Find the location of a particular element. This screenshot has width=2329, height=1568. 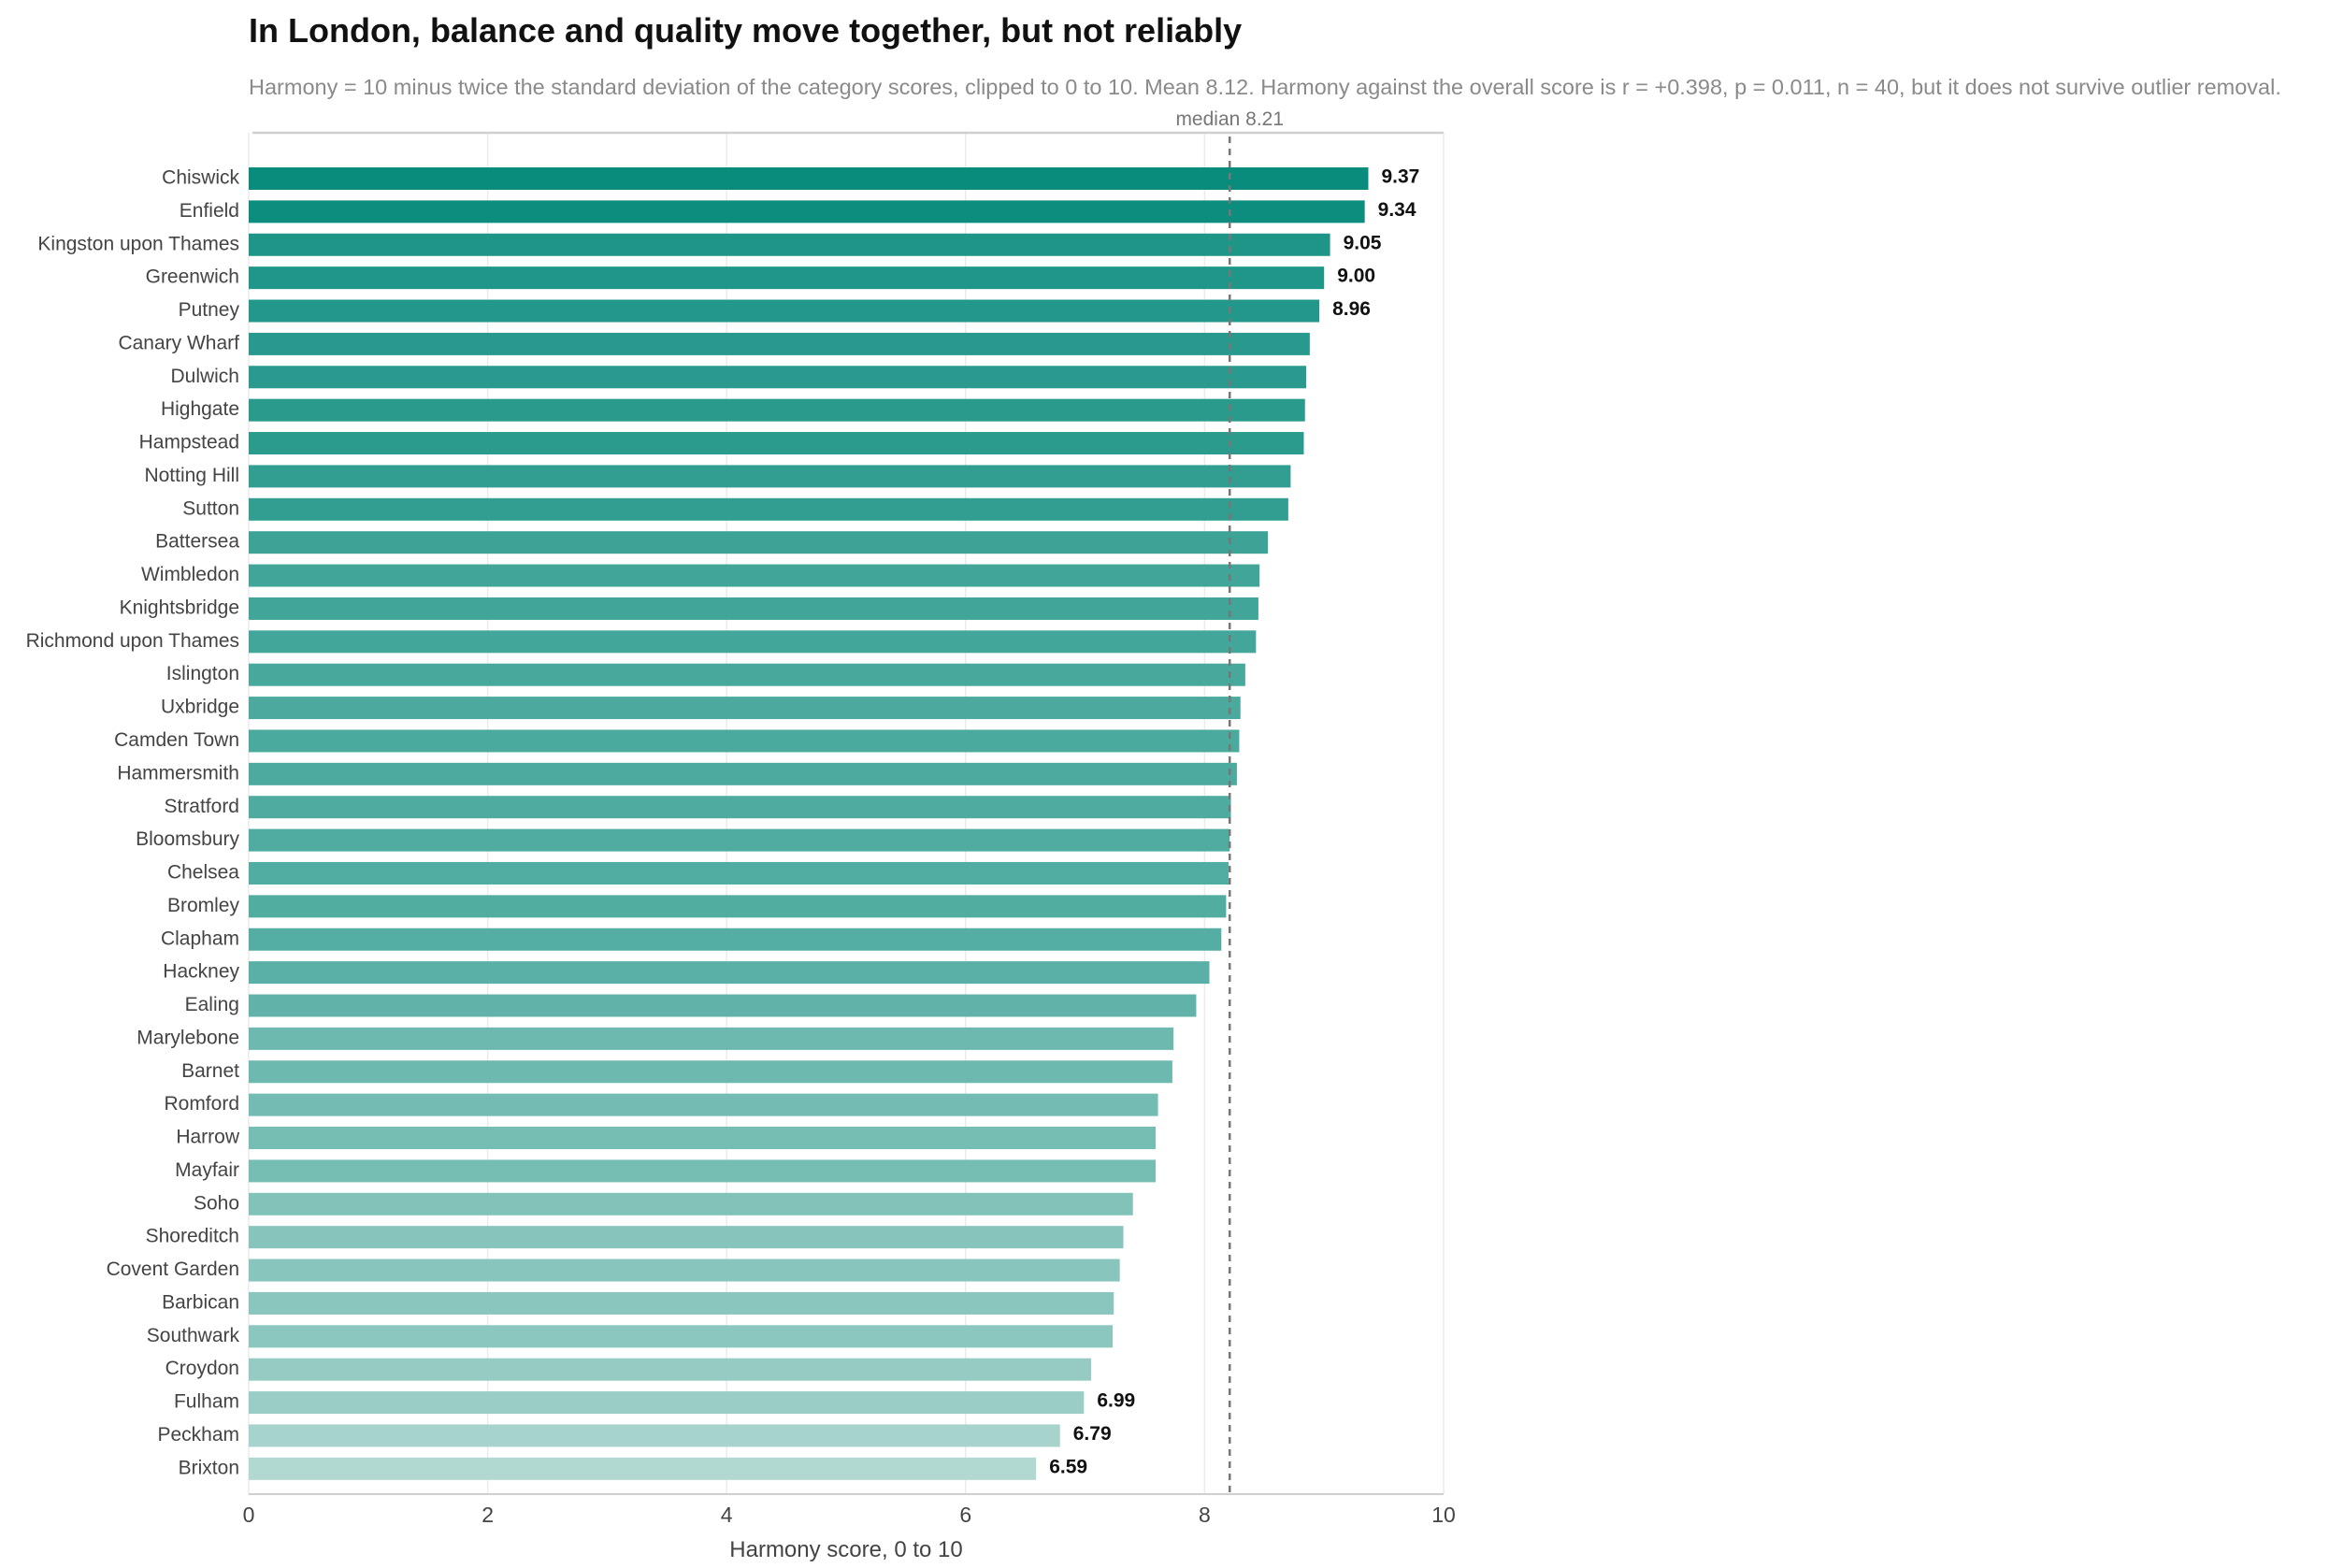

category-label-mayfair: Mayfair is located at coordinates (207, 1170).